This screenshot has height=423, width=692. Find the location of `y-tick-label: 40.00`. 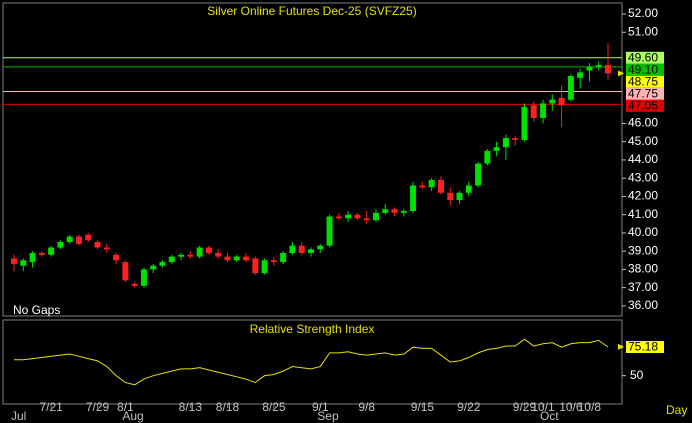

y-tick-label: 40.00 is located at coordinates (643, 232).